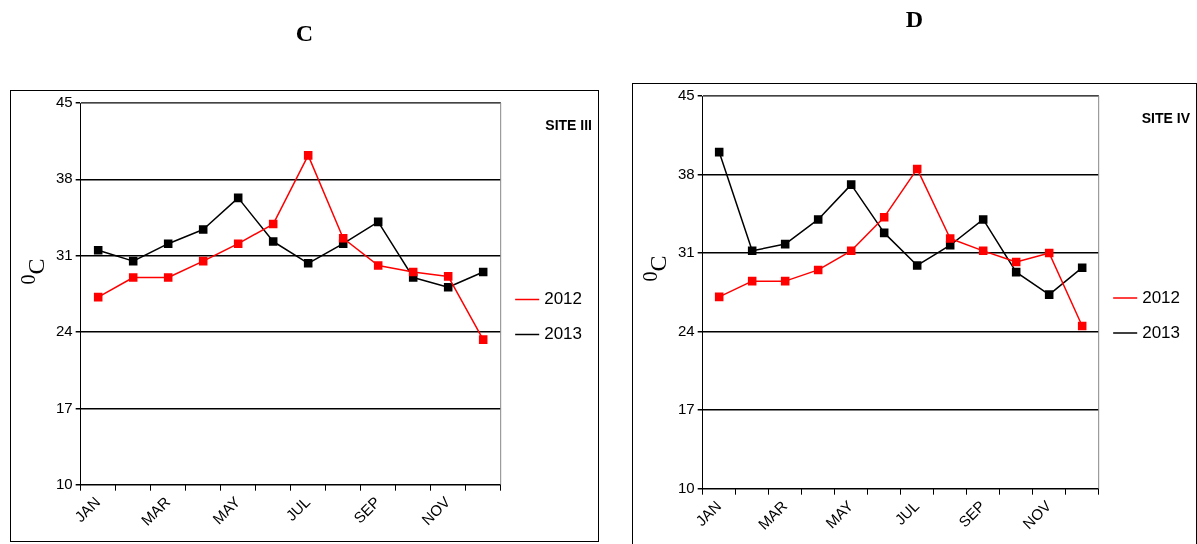 Image resolution: width=1197 pixels, height=544 pixels. What do you see at coordinates (1166, 117) in the screenshot?
I see `text: SITE IV` at bounding box center [1166, 117].